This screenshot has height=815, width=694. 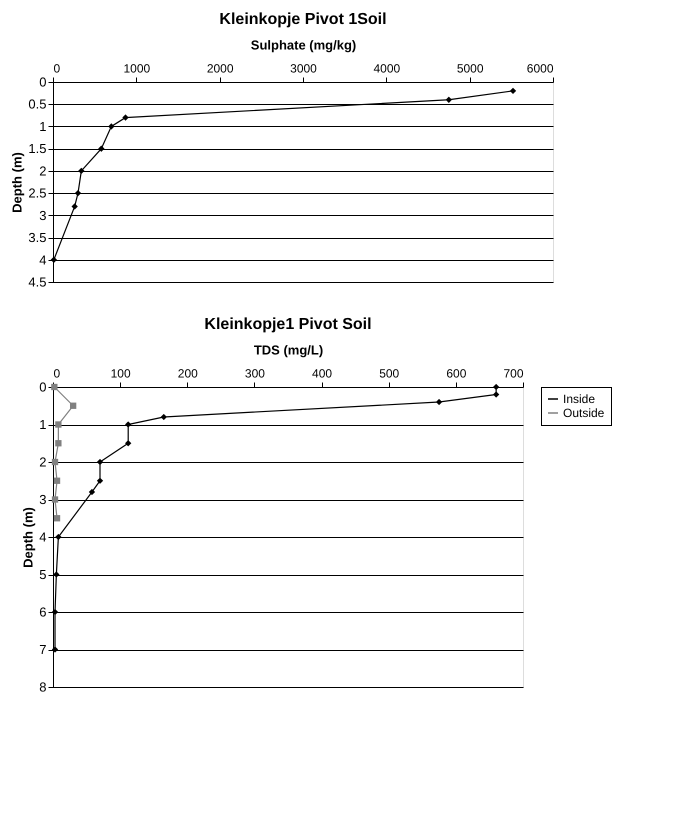 What do you see at coordinates (579, 399) in the screenshot?
I see `legend-label: Inside` at bounding box center [579, 399].